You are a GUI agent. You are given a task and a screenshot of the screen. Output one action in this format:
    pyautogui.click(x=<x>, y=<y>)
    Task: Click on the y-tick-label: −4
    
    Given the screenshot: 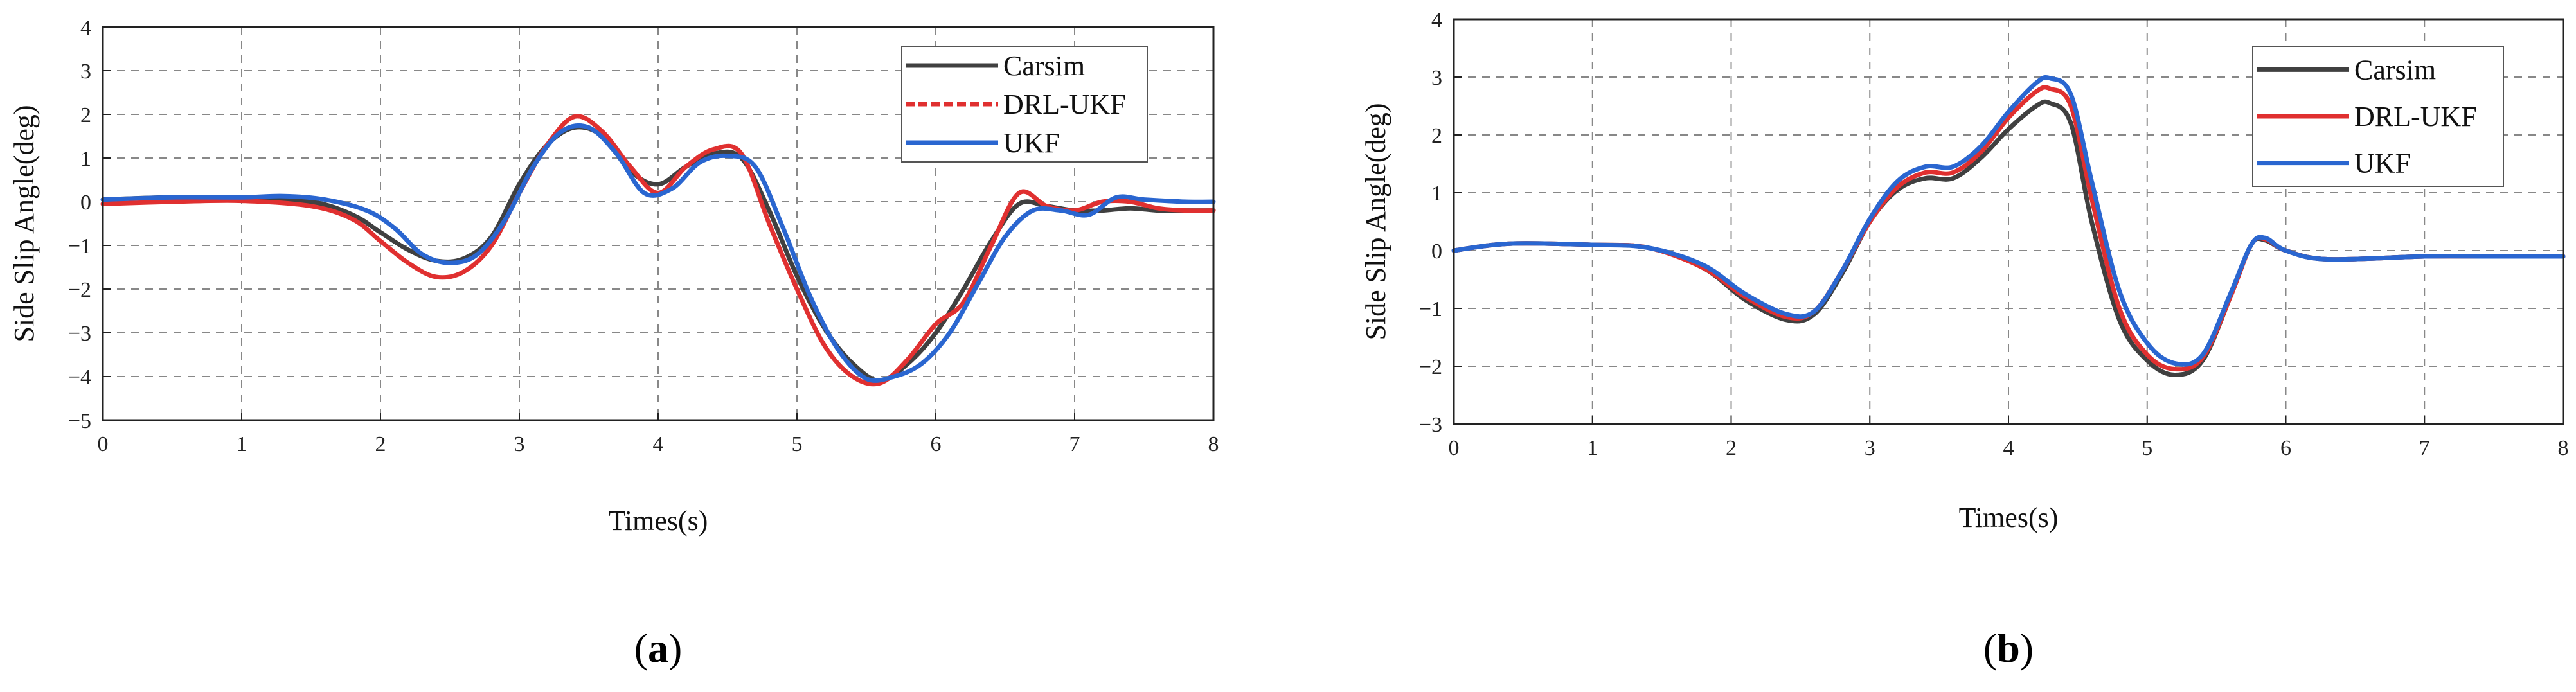 What is the action you would take?
    pyautogui.click(x=79, y=377)
    